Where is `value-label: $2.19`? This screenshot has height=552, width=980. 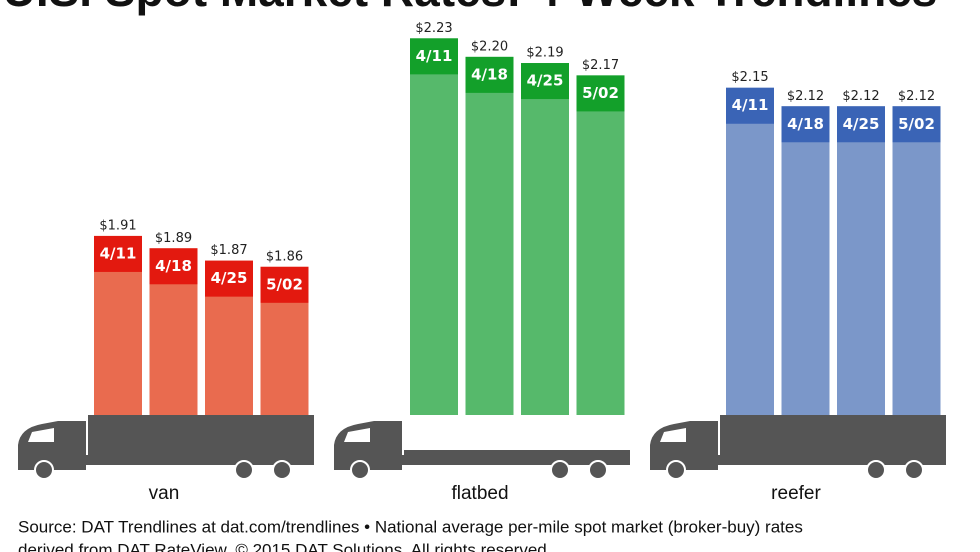 value-label: $2.19 is located at coordinates (544, 53).